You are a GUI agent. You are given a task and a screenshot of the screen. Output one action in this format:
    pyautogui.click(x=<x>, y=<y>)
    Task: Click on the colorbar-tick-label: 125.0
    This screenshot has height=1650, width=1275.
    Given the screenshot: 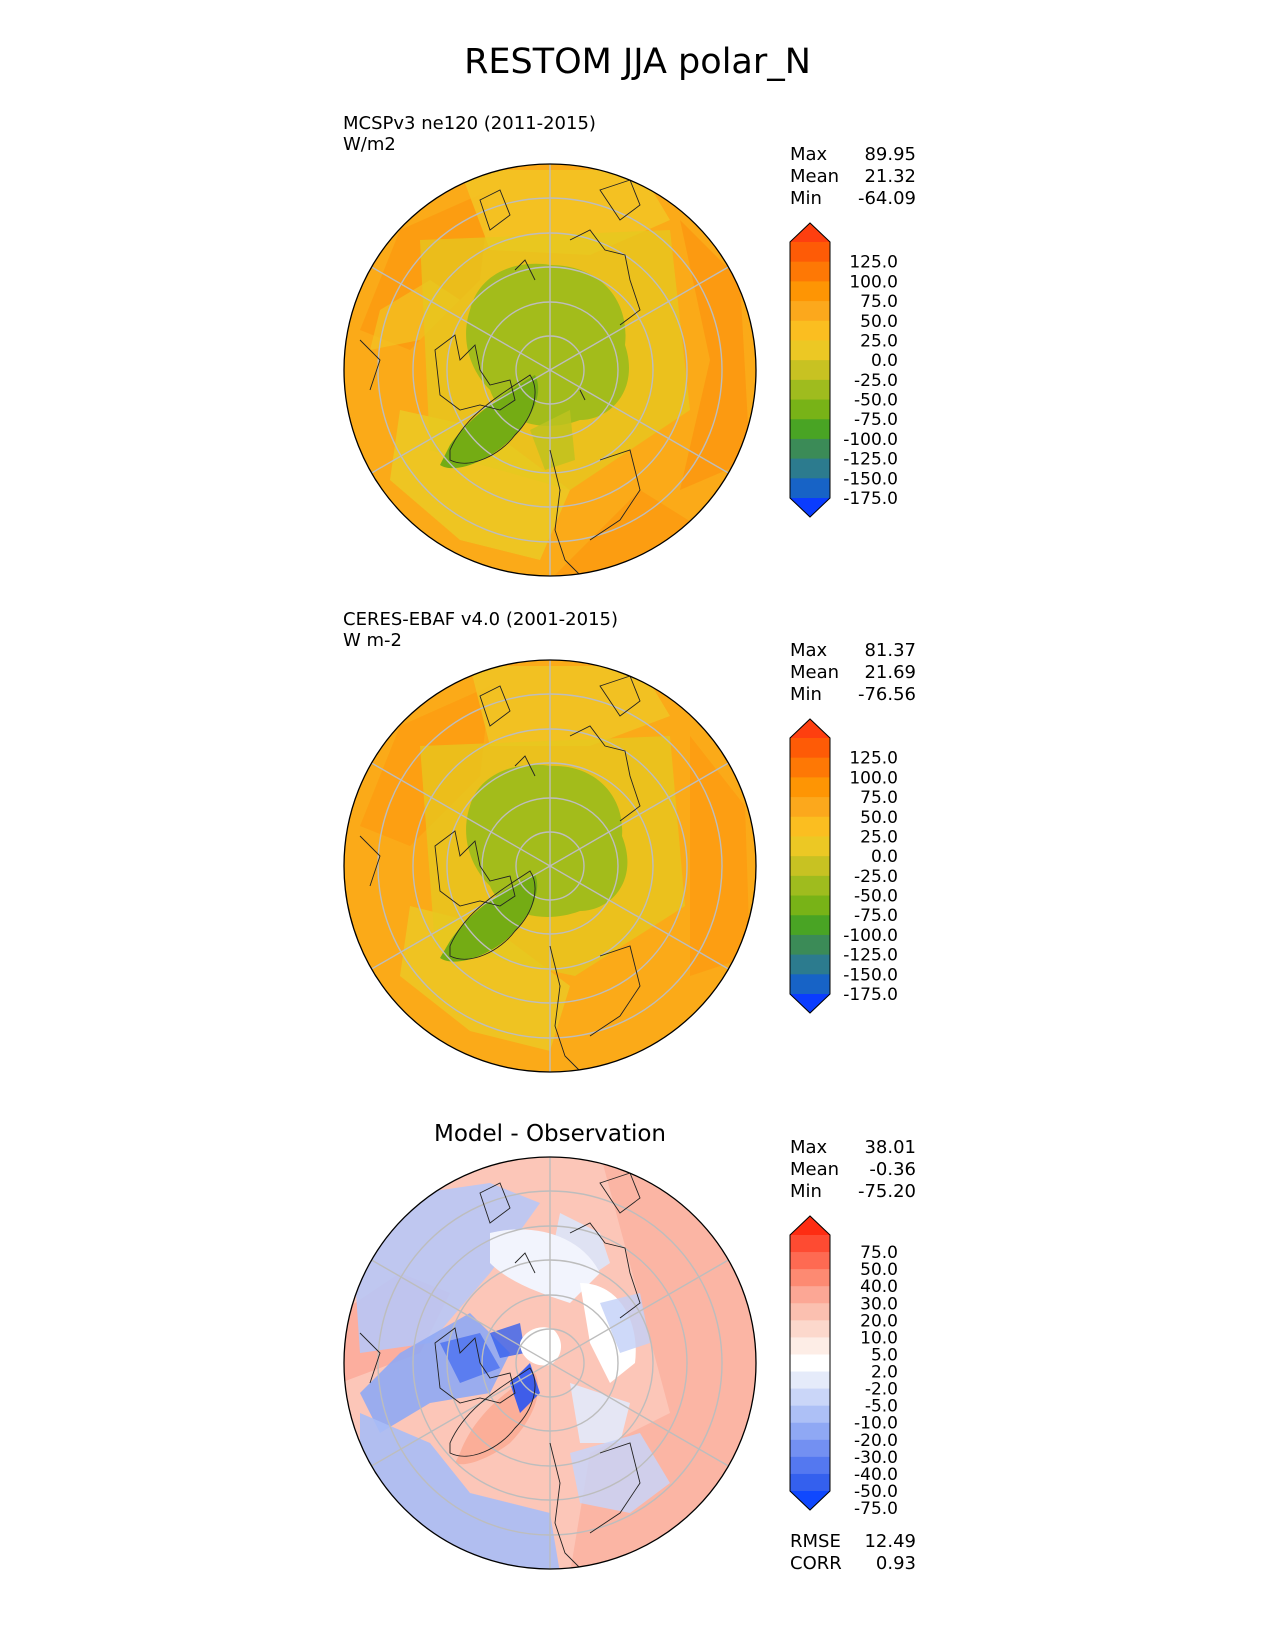 What is the action you would take?
    pyautogui.click(x=873, y=759)
    